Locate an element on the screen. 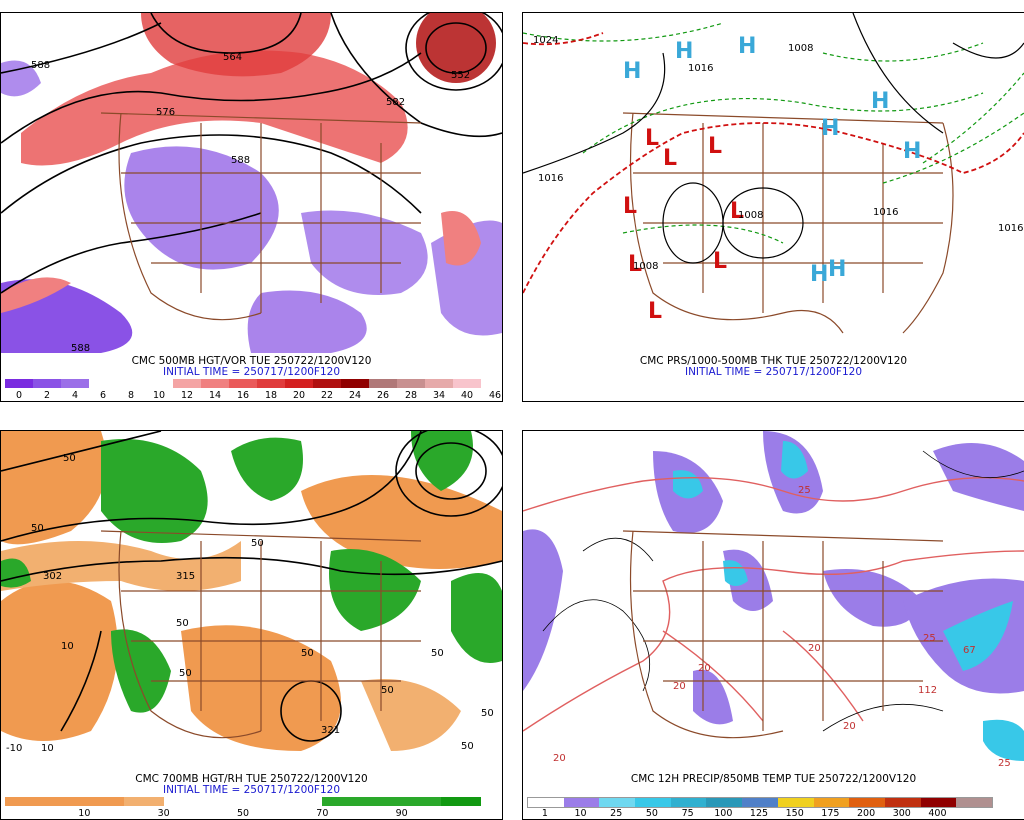  legend-tick-label: 2 is located at coordinates (47, 395).